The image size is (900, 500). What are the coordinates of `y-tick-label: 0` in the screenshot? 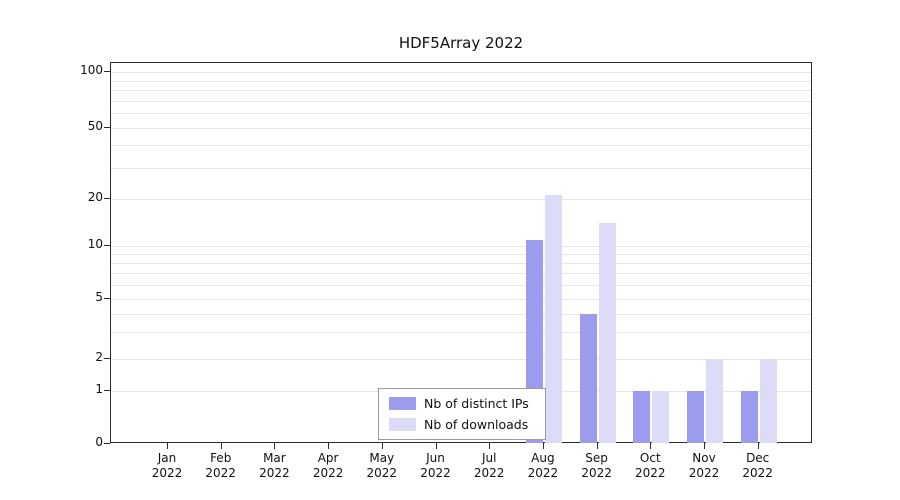 It's located at (99, 442).